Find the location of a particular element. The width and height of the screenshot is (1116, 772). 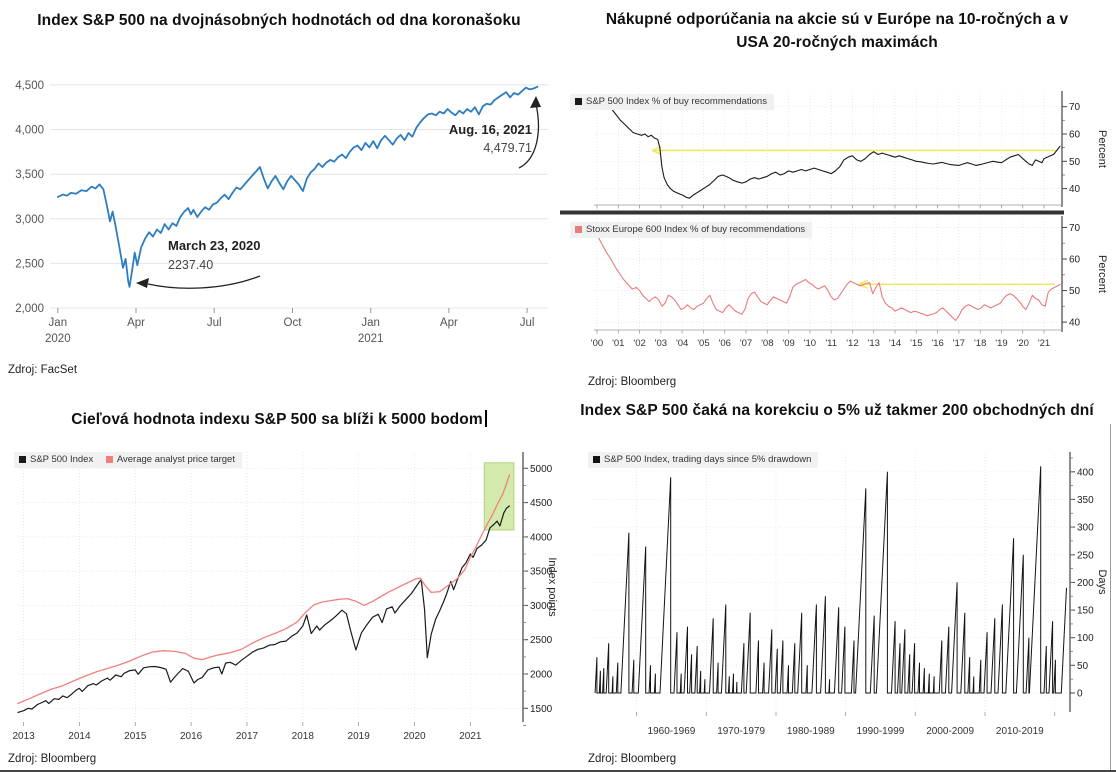

annotation-trough-value: 2237.40 is located at coordinates (190, 265).